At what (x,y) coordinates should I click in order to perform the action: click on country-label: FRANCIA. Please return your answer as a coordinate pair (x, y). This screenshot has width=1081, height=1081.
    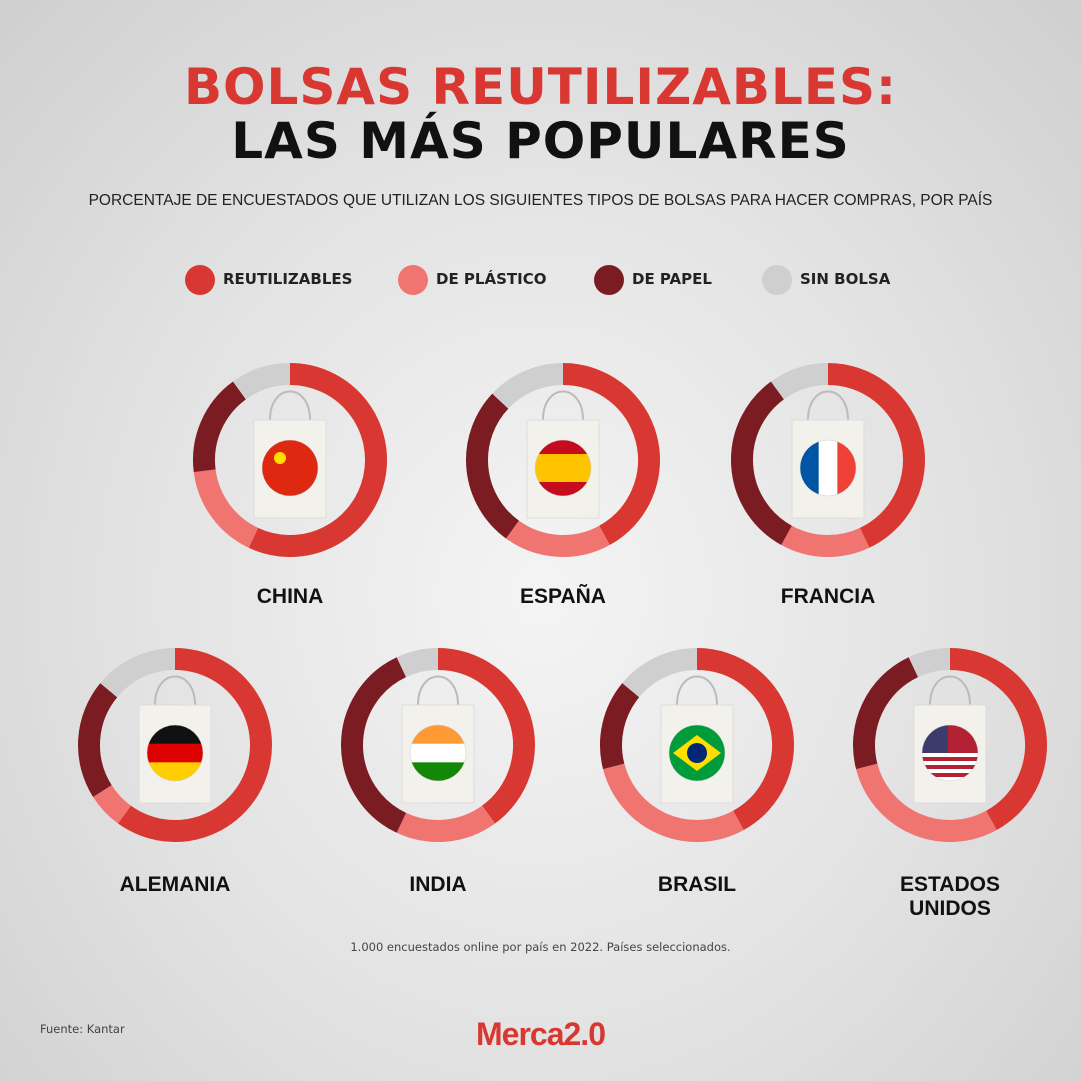
    Looking at the image, I should click on (828, 596).